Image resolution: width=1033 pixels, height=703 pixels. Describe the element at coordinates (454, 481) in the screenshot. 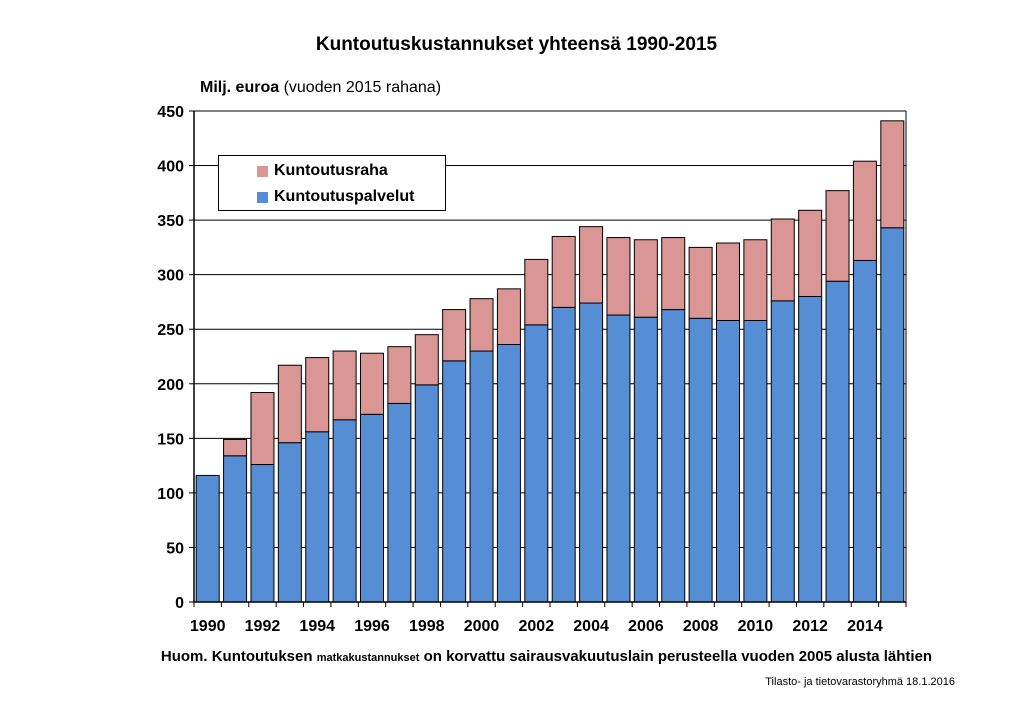

I see `bar-kuntoutuspalvelut-1999` at that location.